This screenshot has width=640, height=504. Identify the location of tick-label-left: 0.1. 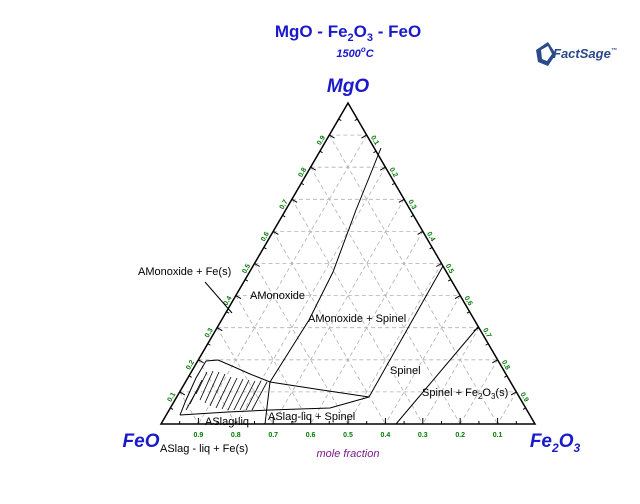
(172, 397).